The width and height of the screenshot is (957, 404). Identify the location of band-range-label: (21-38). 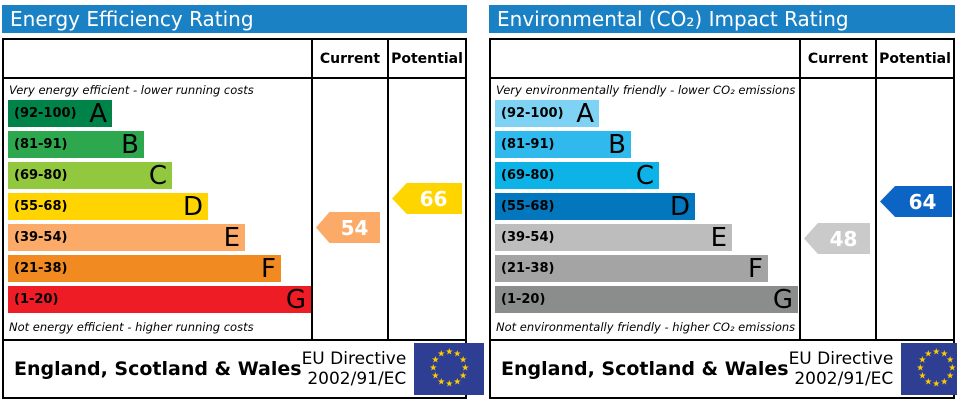
(528, 268).